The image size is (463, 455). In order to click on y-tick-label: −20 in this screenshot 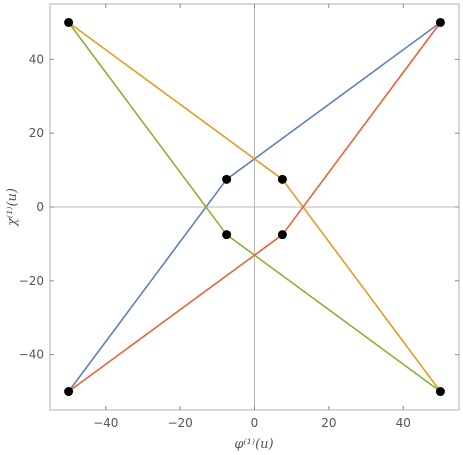, I will do `click(31, 281)`.